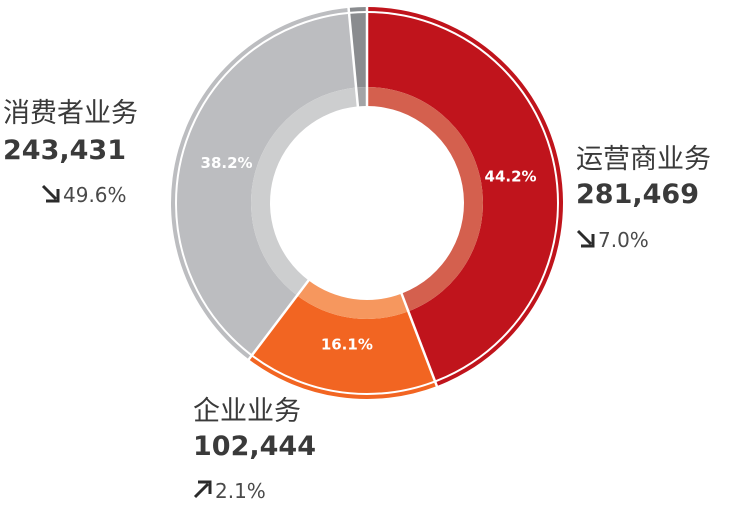  I want to click on segment-other-inner-band, so click(361, 97).